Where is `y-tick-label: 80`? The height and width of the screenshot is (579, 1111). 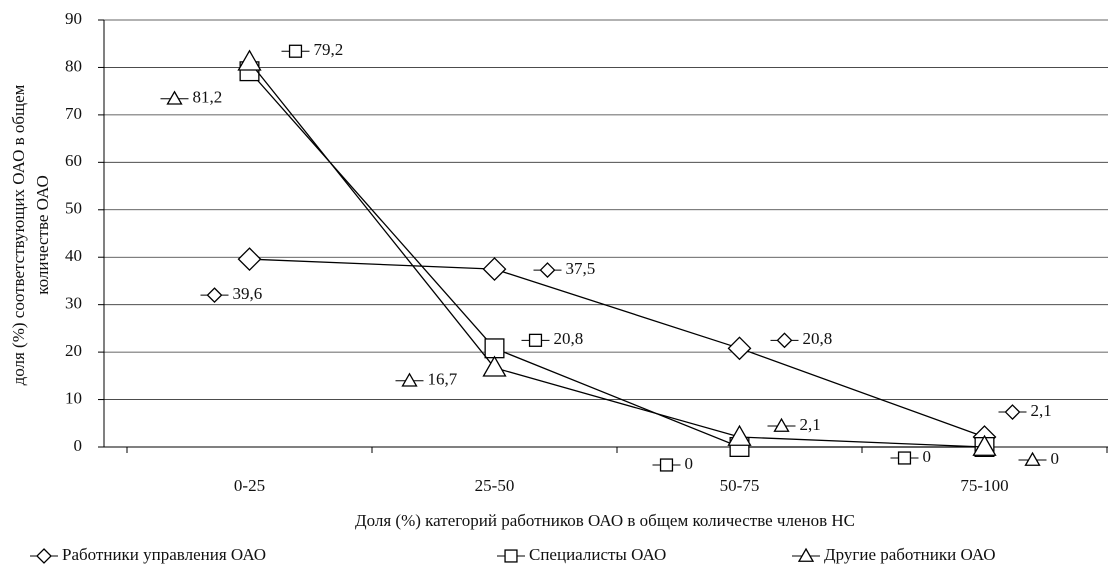 y-tick-label: 80 is located at coordinates (73, 65).